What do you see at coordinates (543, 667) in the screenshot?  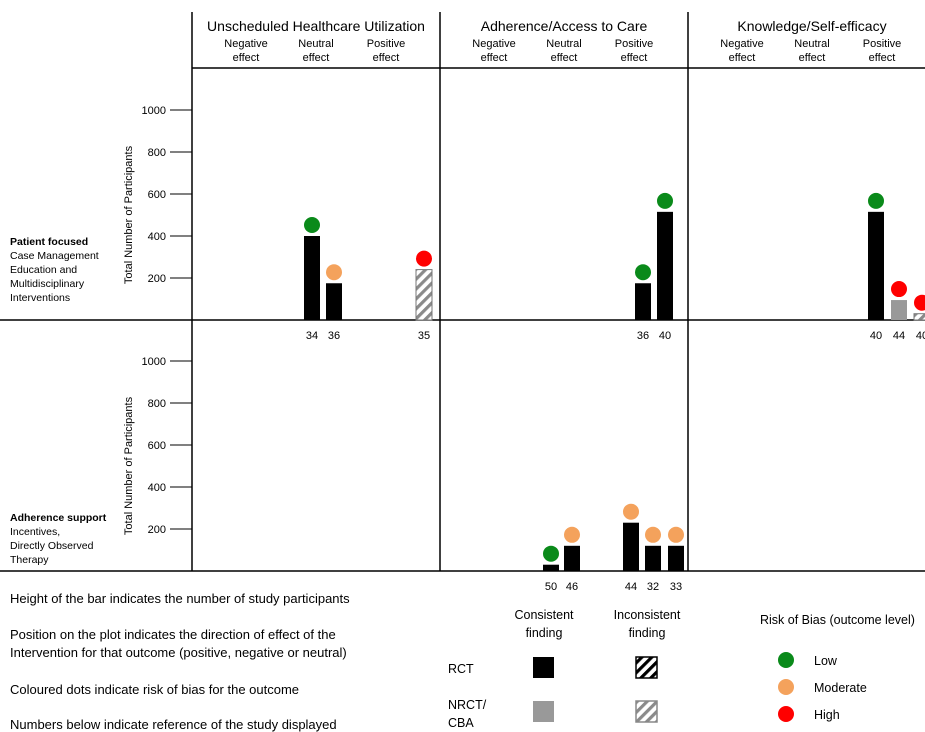 I see `legend-swatch-rct-consistent` at bounding box center [543, 667].